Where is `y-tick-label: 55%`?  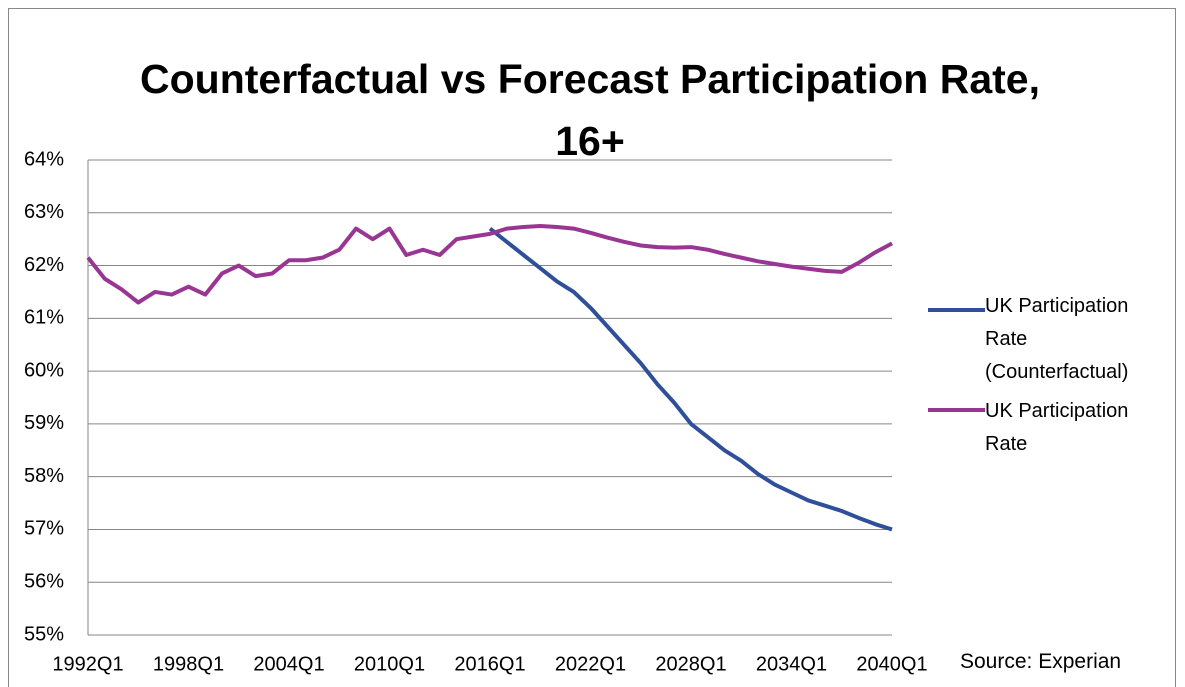 y-tick-label: 55% is located at coordinates (44, 634).